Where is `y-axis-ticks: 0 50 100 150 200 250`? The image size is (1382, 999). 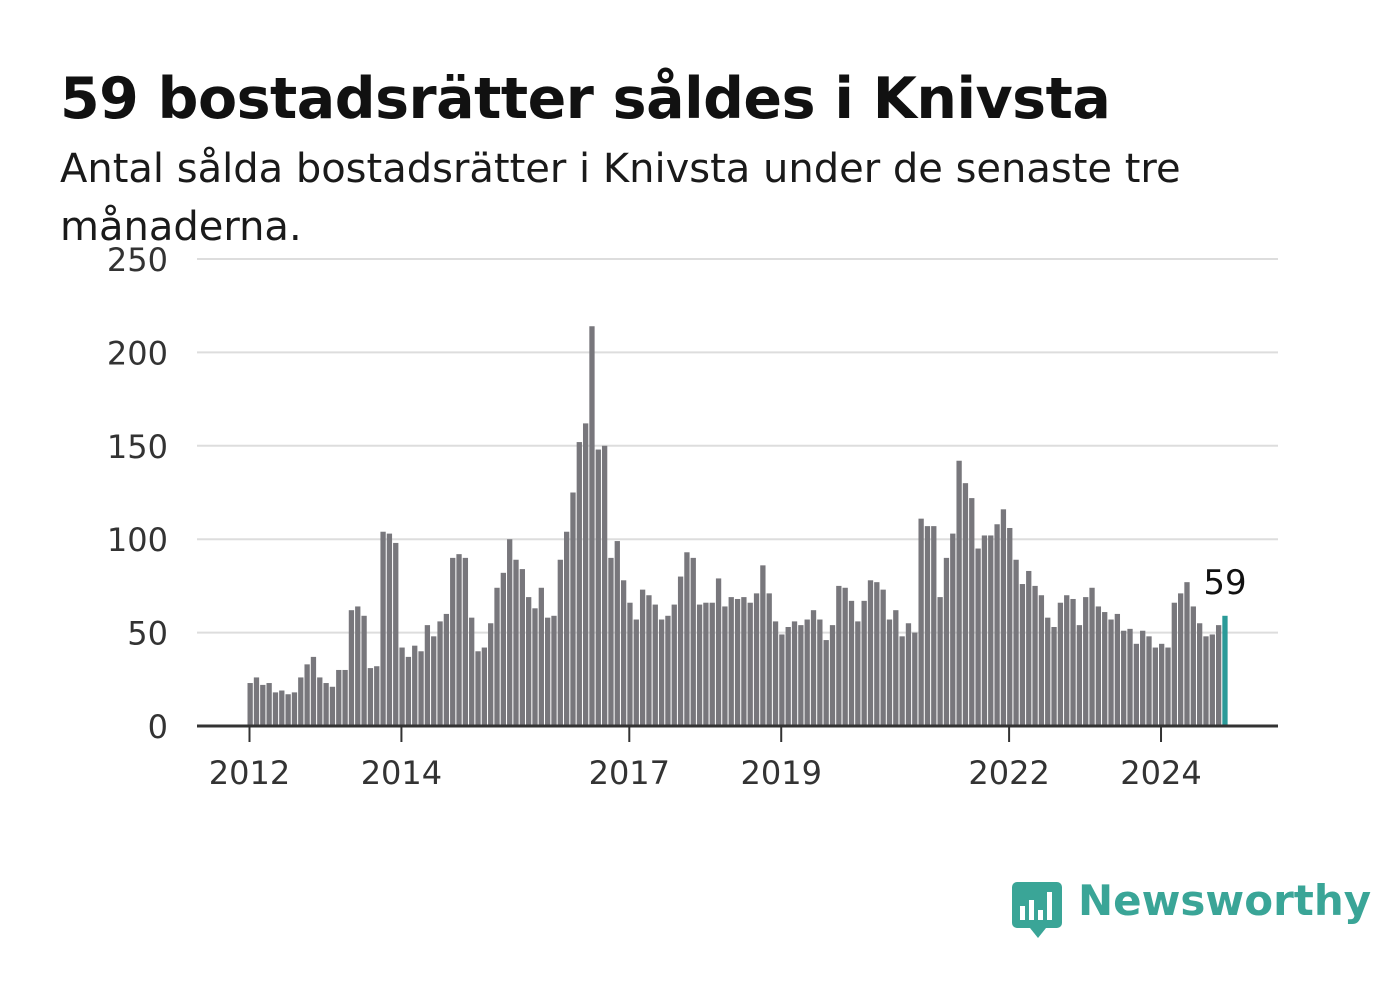 y-axis-ticks: 0 50 100 150 200 250 is located at coordinates (137, 493).